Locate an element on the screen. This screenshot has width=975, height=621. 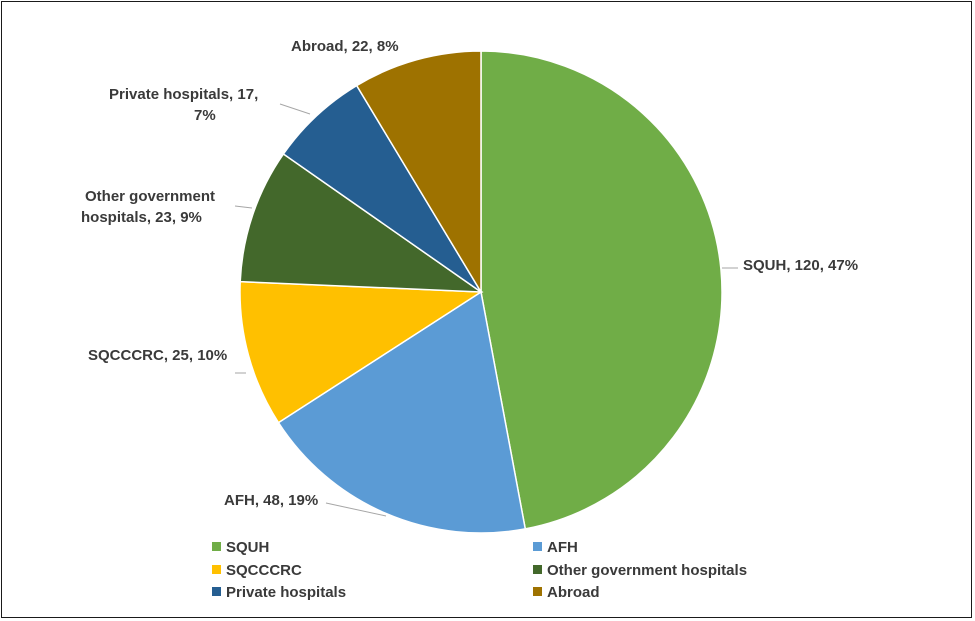
legend-item-afh: AFH is located at coordinates (555, 547).